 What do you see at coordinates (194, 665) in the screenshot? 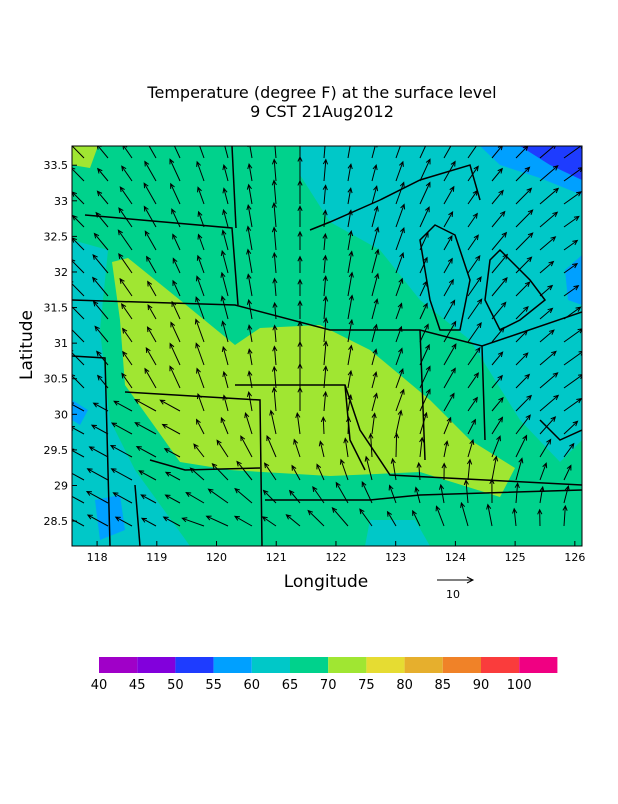
I see `colorbar-box` at bounding box center [194, 665].